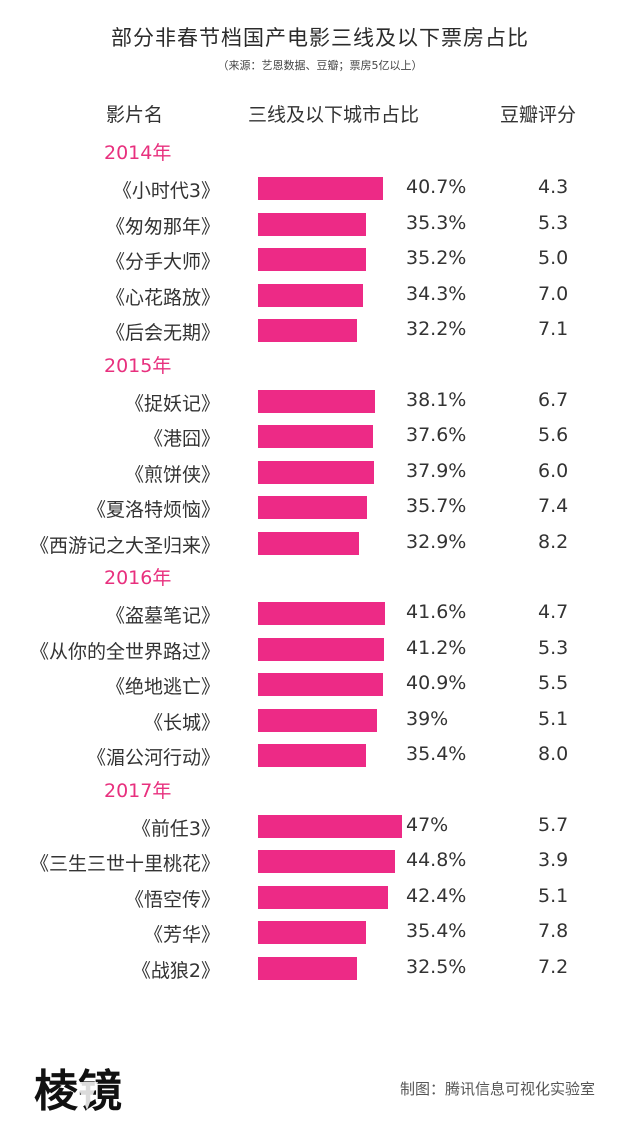 This screenshot has width=640, height=1138. Describe the element at coordinates (162, 333) in the screenshot. I see `film-name: 《后会无期》` at that location.